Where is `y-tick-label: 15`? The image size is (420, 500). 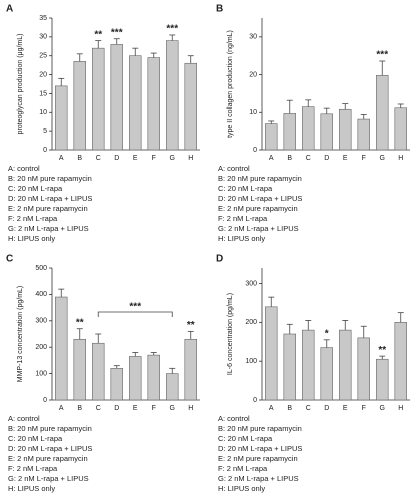
y-tick-label: 15 is located at coordinates (43, 93).